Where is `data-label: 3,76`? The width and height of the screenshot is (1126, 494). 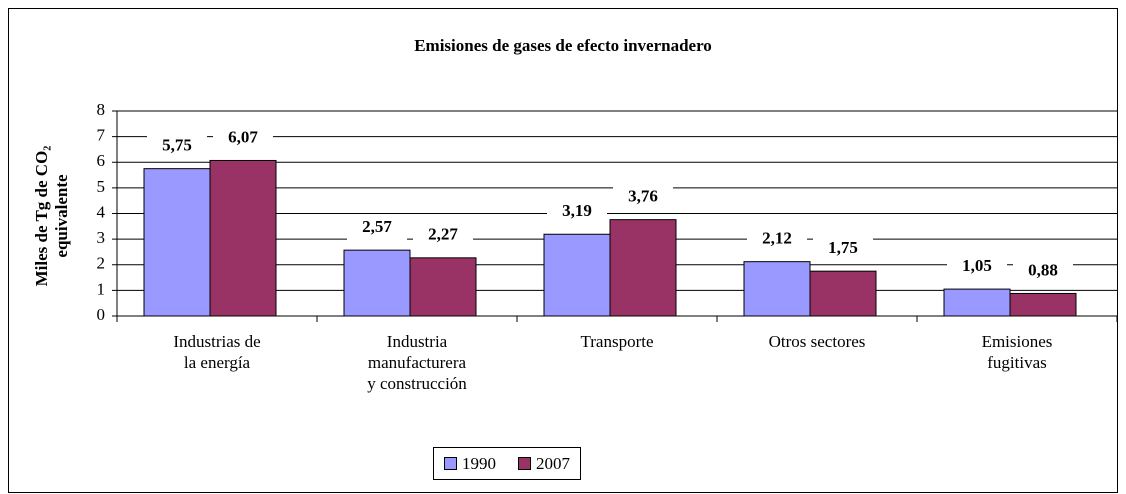 data-label: 3,76 is located at coordinates (643, 196).